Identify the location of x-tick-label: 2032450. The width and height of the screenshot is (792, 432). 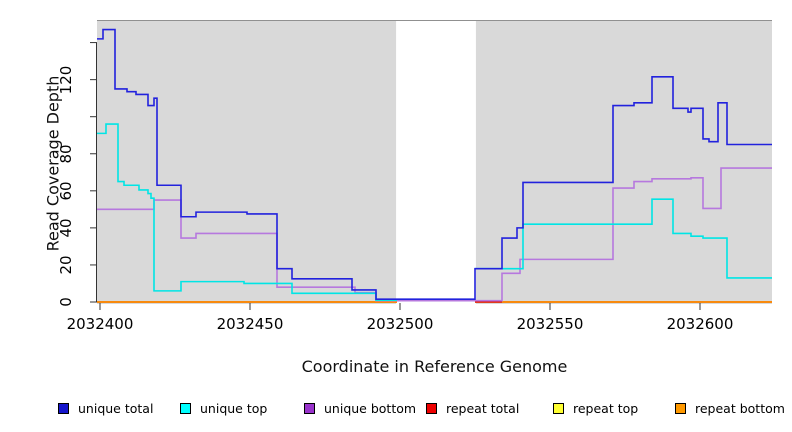
(250, 324).